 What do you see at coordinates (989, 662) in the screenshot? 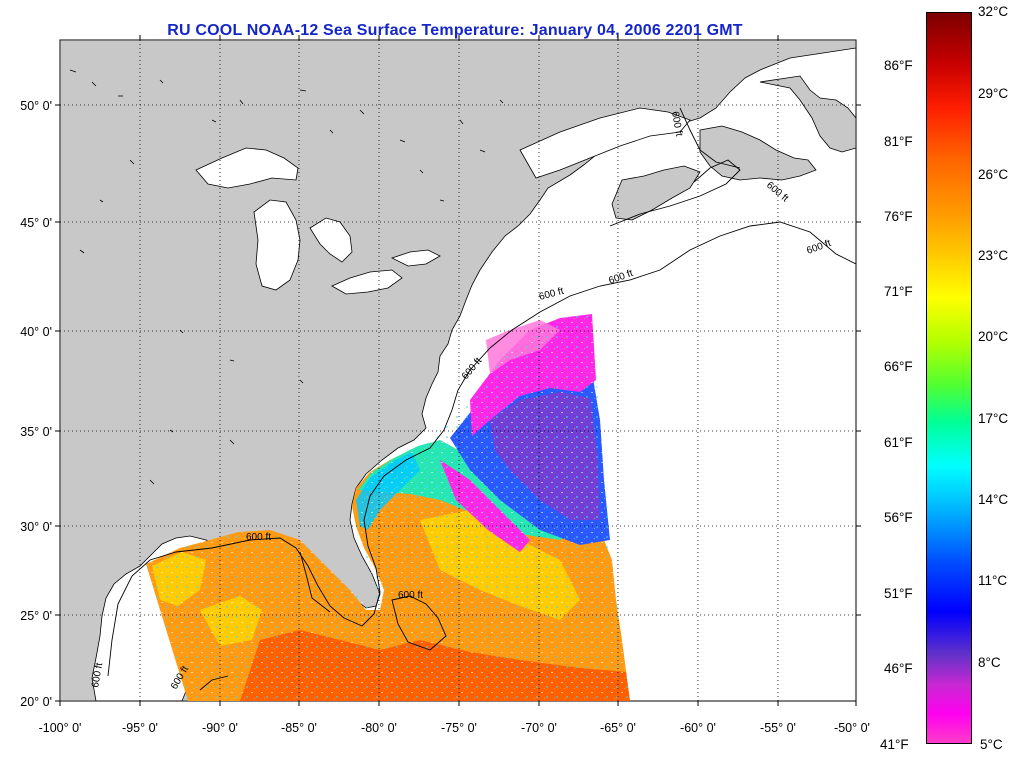
I see `celsius-label: 8°C` at bounding box center [989, 662].